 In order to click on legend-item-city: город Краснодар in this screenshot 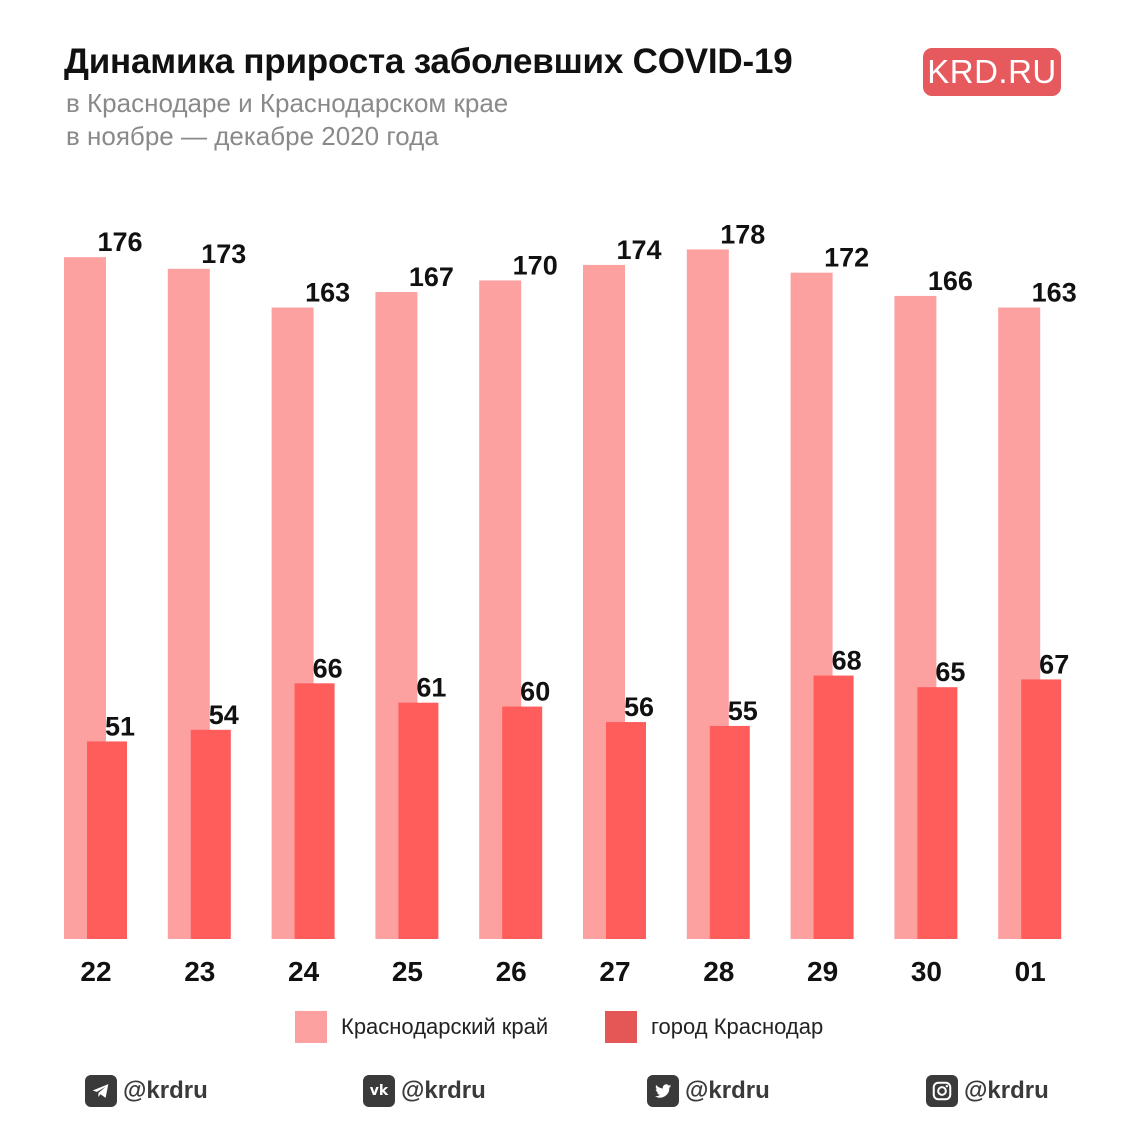, I will do `click(714, 1027)`.